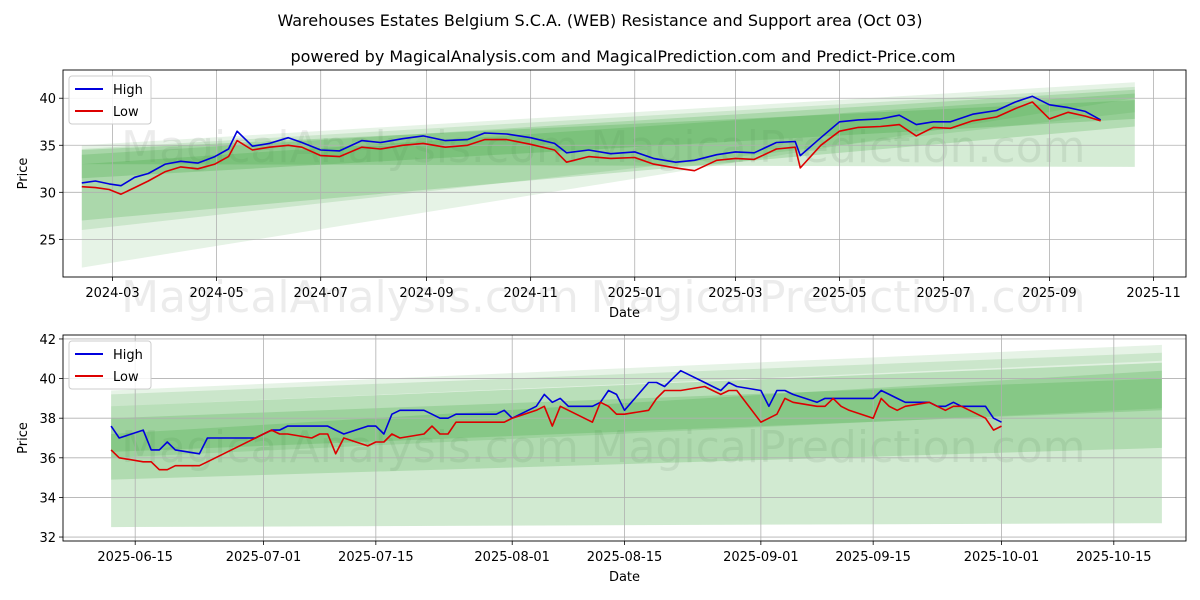  I want to click on panel1-low-line, so click(591, 148).